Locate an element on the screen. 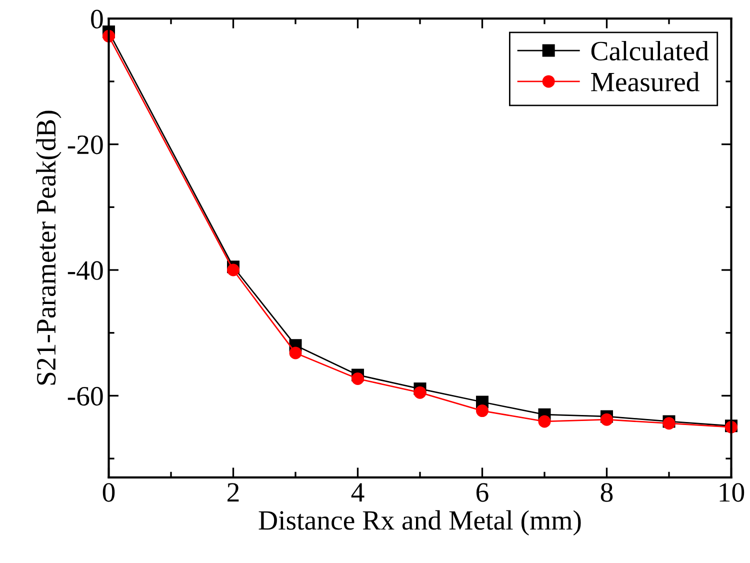  x-tick-label: 2 is located at coordinates (233, 492).